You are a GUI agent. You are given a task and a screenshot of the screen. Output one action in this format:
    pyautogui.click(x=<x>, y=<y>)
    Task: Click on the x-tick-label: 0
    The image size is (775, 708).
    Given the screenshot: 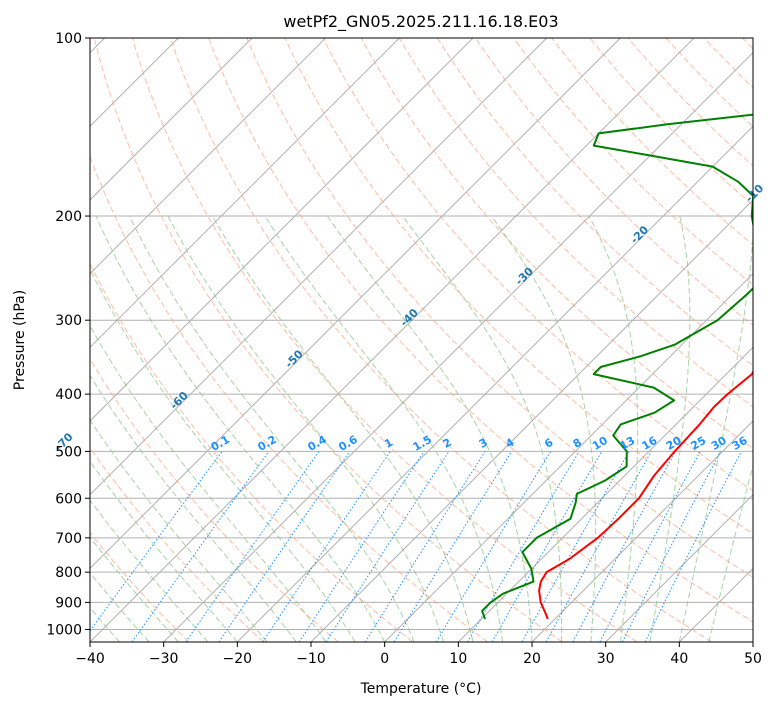 What is the action you would take?
    pyautogui.click(x=384, y=659)
    